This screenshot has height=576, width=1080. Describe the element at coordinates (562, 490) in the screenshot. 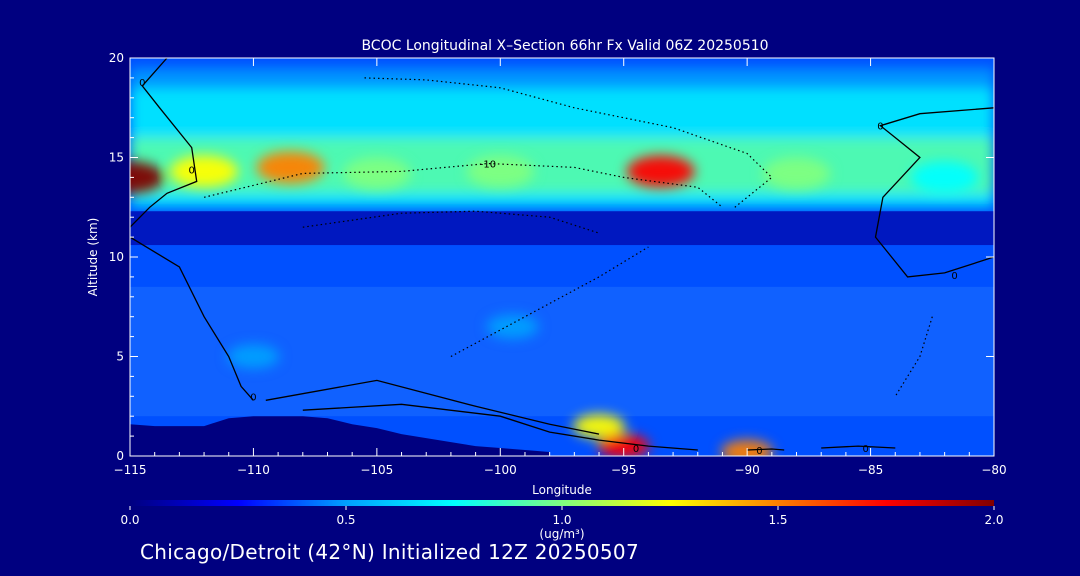

I see `x-axis-label: Longitude` at that location.